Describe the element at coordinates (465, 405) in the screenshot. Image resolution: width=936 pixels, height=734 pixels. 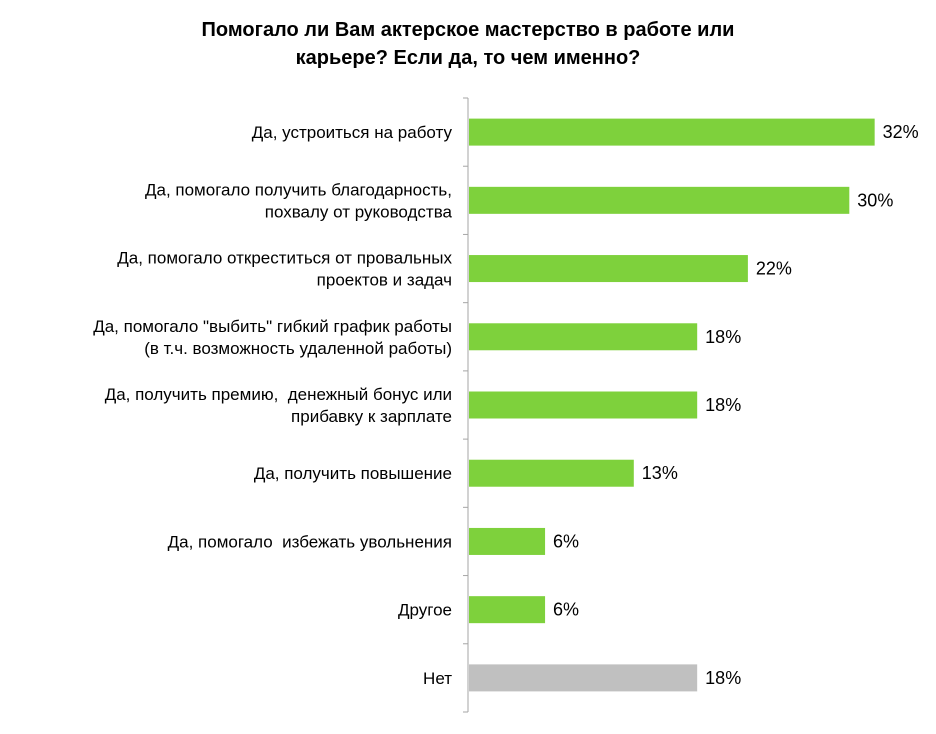
I see `category-axis-ticks` at that location.